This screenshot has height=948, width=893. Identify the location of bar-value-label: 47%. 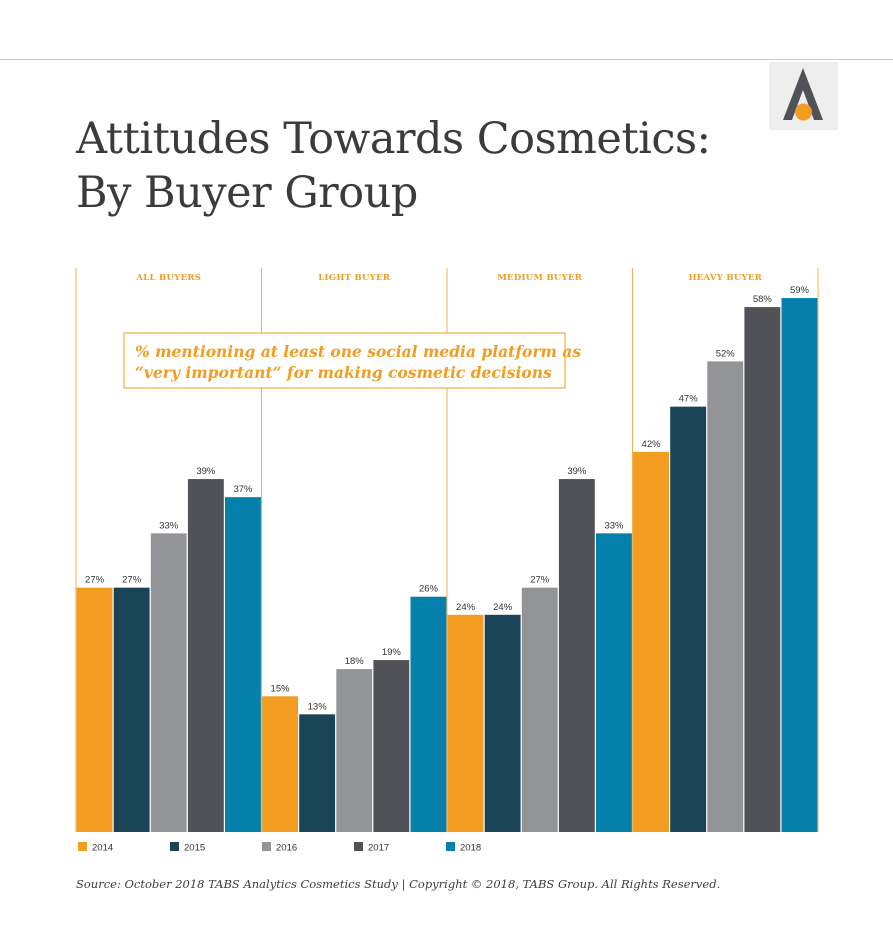
(689, 399).